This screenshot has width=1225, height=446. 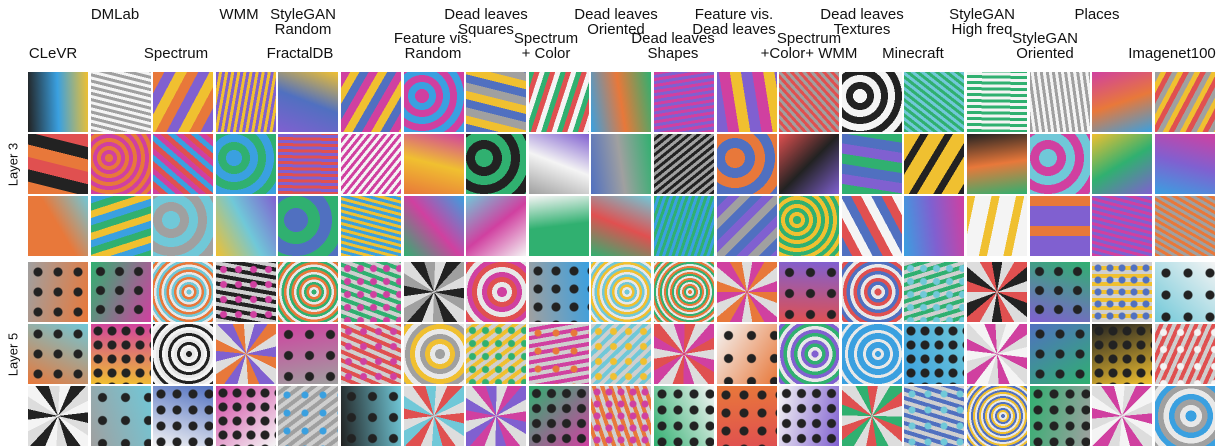 I want to click on column-header-bottom-3: Feature vis. Random, so click(x=433, y=46).